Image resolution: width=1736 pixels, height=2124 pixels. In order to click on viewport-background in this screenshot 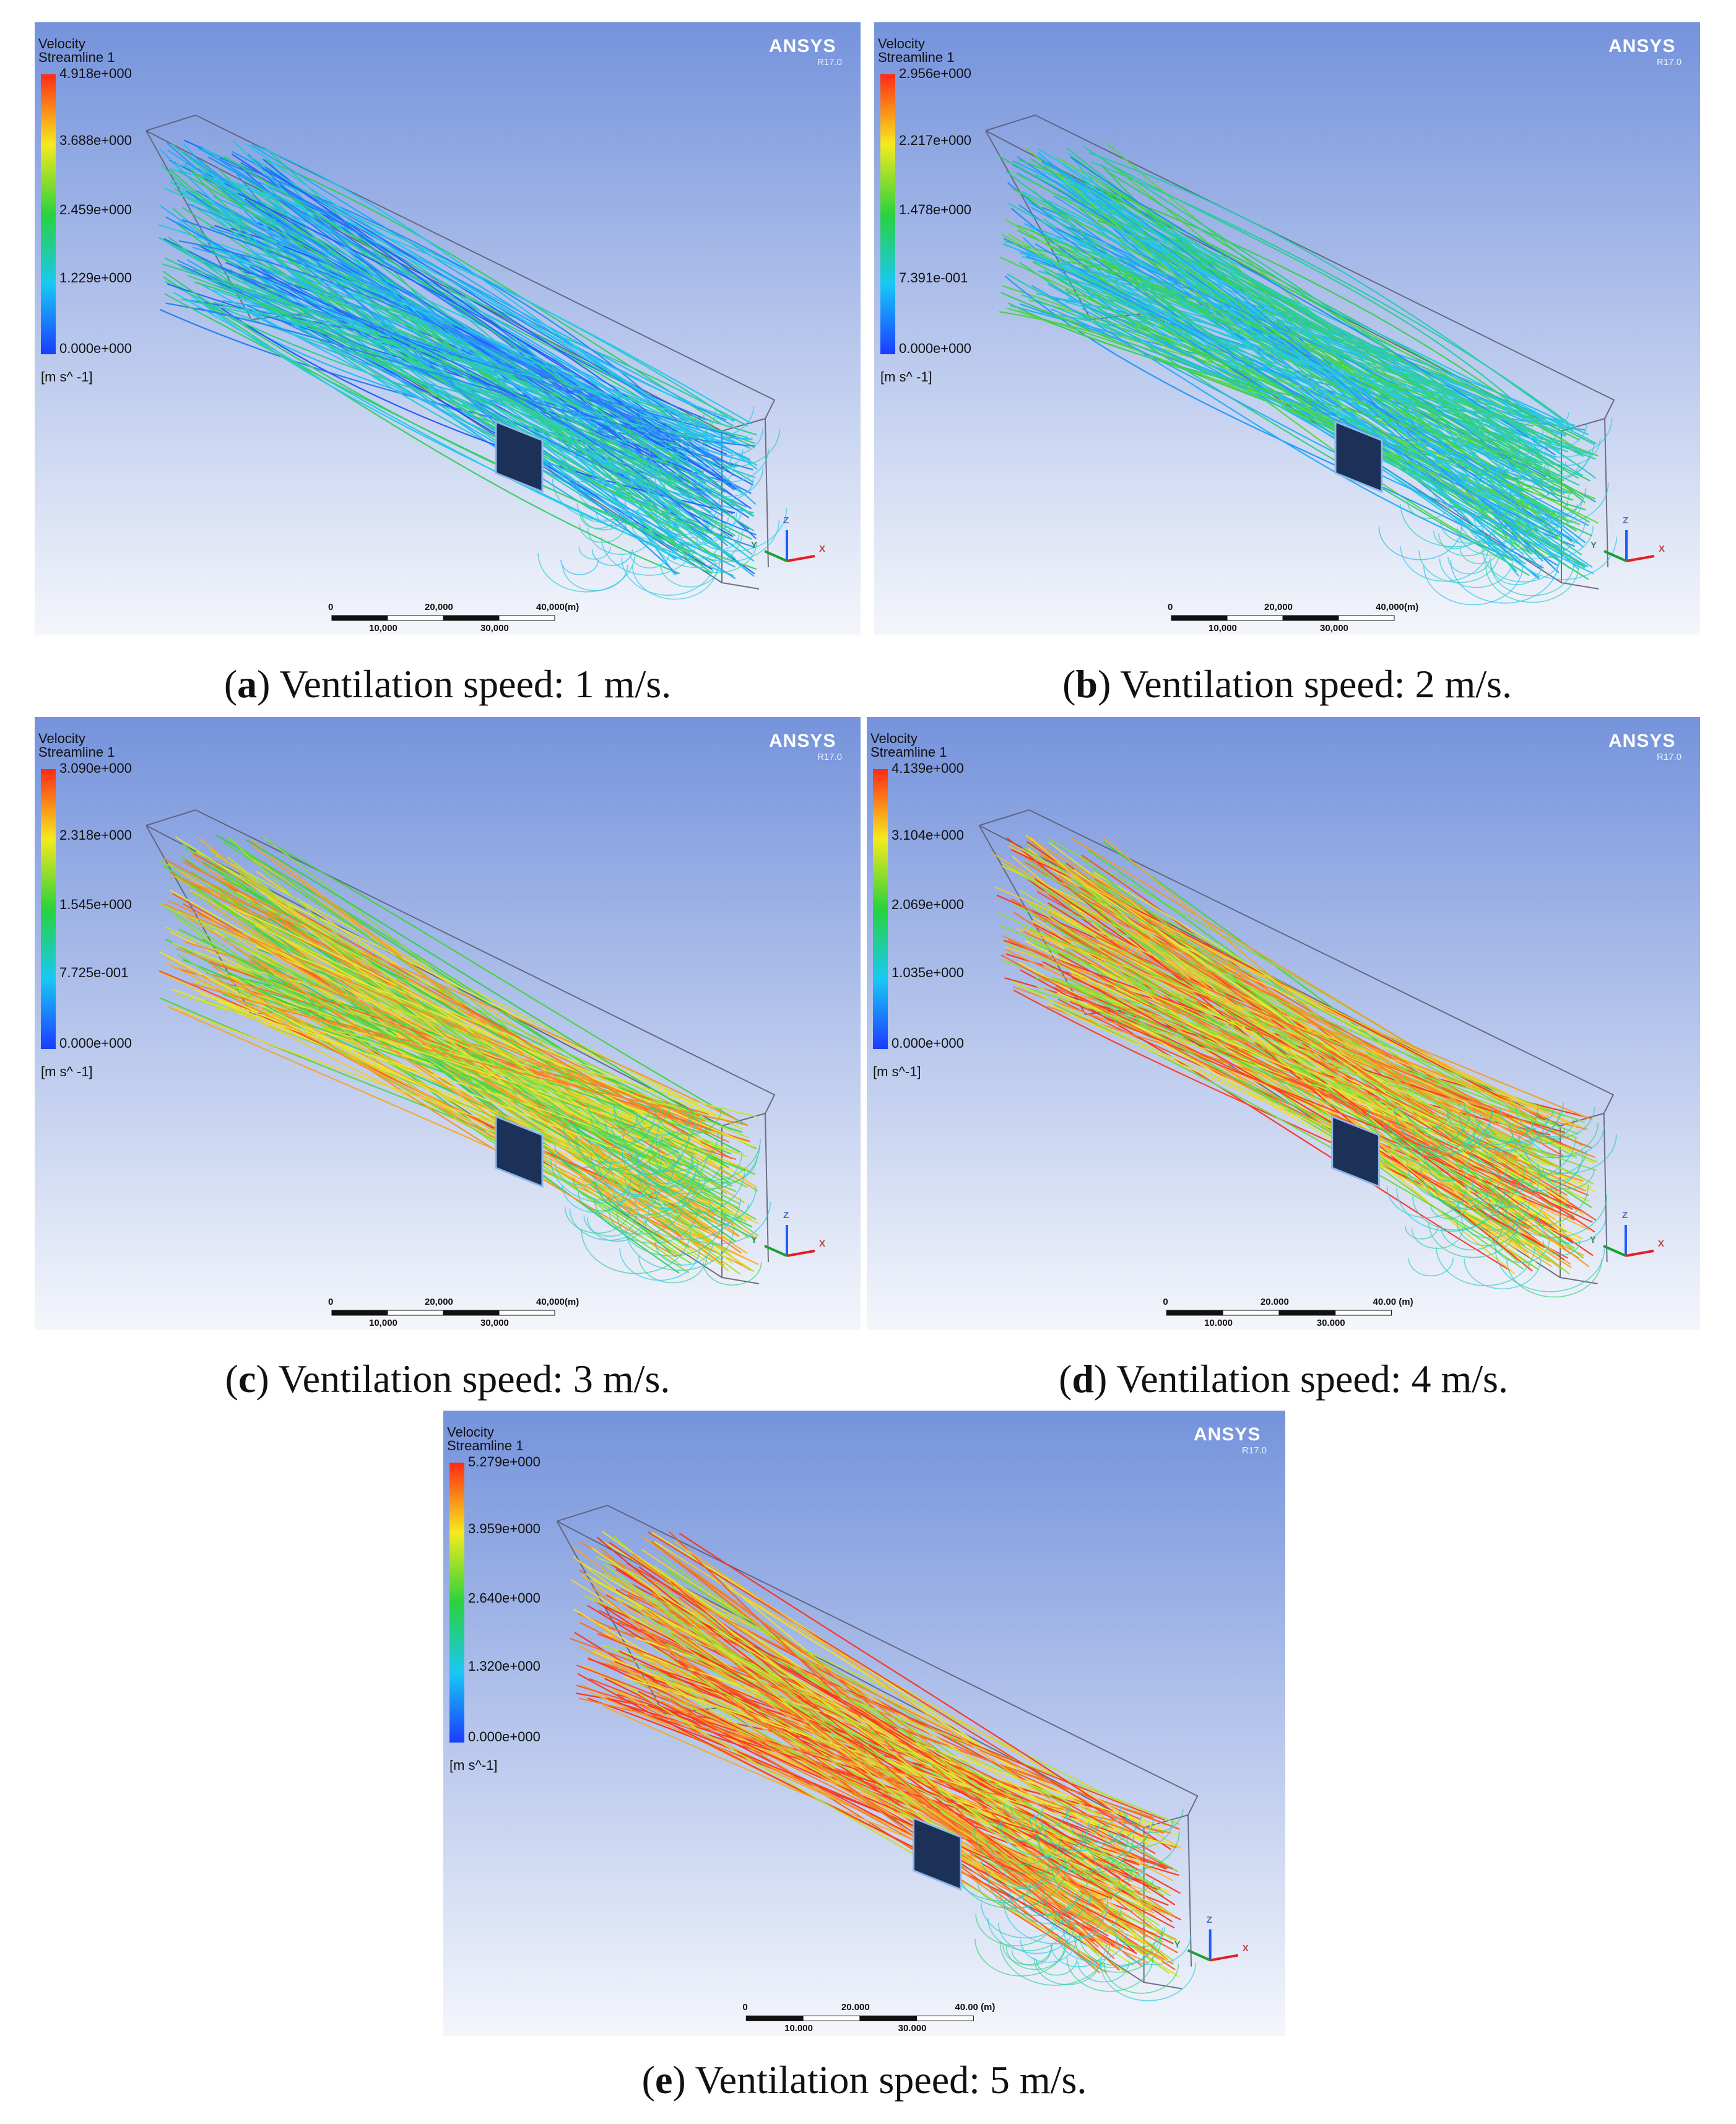, I will do `click(1287, 329)`.